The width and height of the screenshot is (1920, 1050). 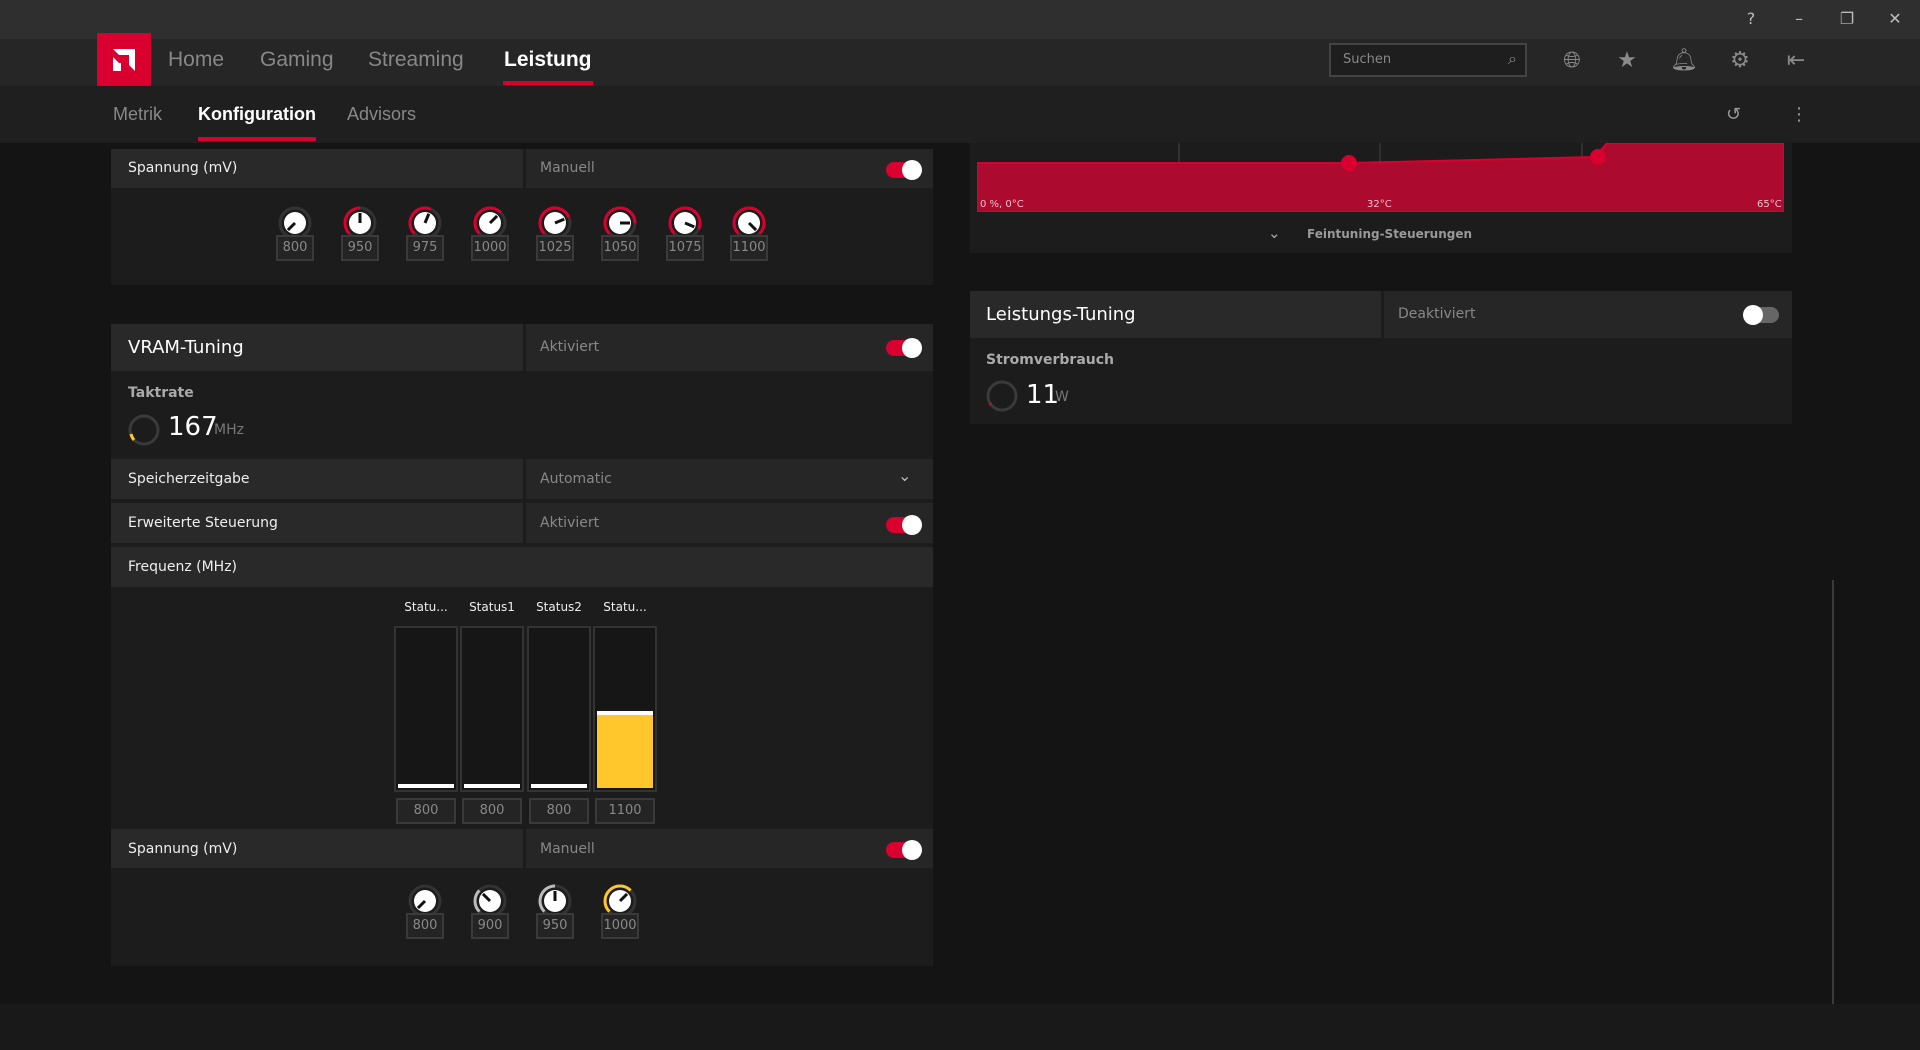 What do you see at coordinates (186, 347) in the screenshot?
I see `vram-title: VRAM-Tuning` at bounding box center [186, 347].